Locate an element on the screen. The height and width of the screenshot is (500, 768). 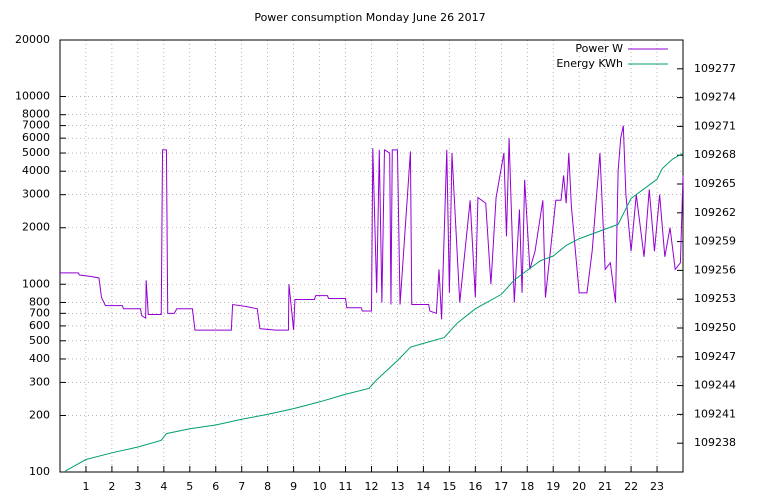
x-tick-label: 13 is located at coordinates (397, 486).